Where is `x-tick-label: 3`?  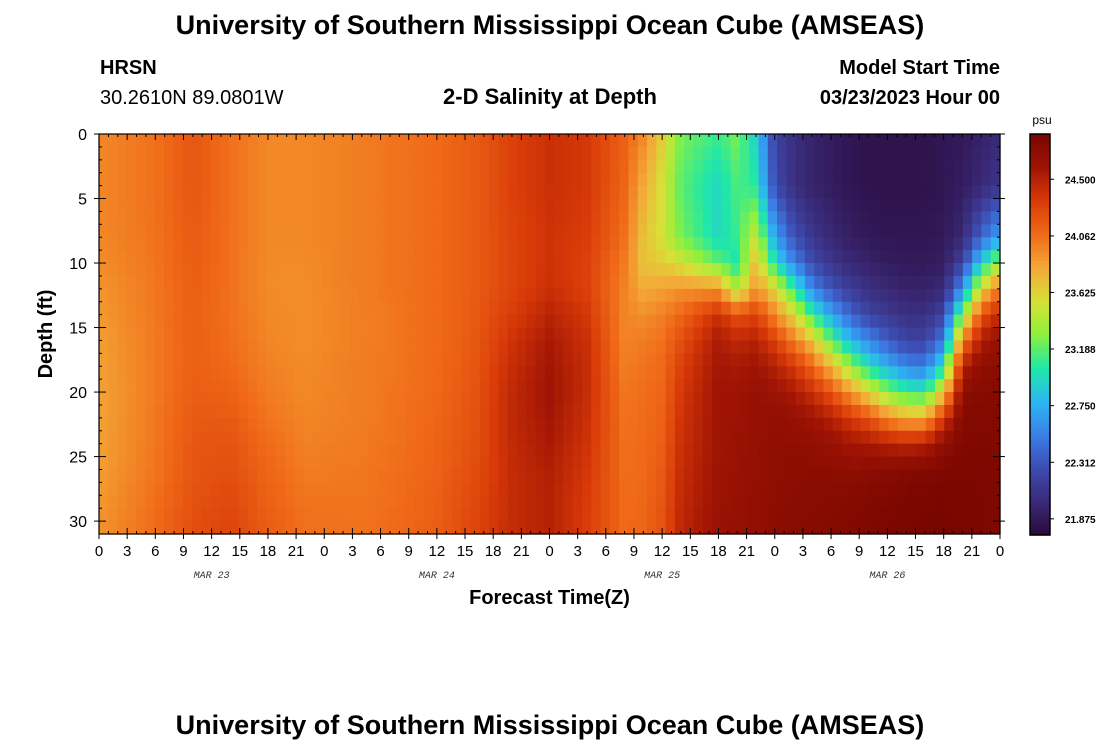
x-tick-label: 3 is located at coordinates (803, 551).